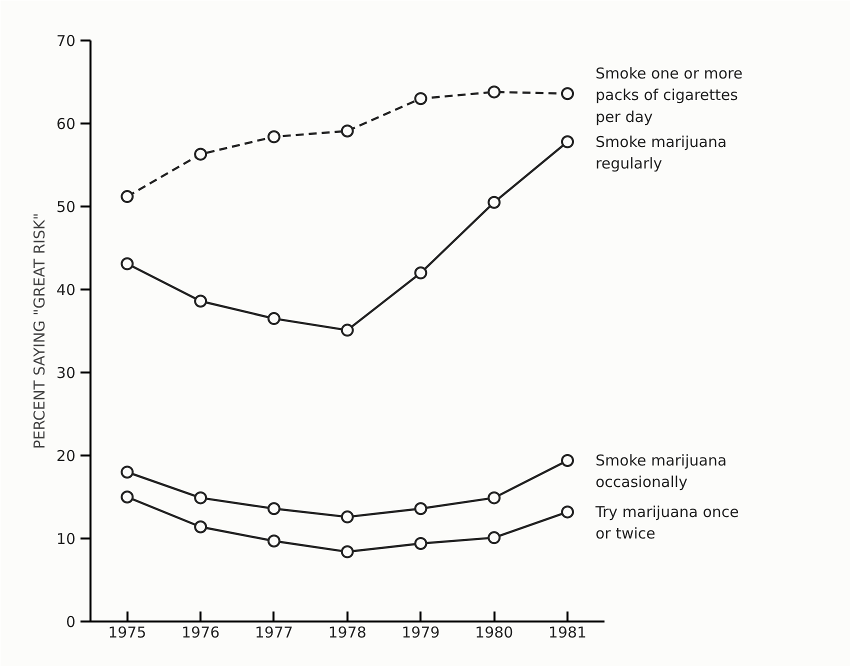 The height and width of the screenshot is (666, 850). What do you see at coordinates (39, 331) in the screenshot?
I see `y-axis-title: PERCENT SAYING "GREAT RISK"` at bounding box center [39, 331].